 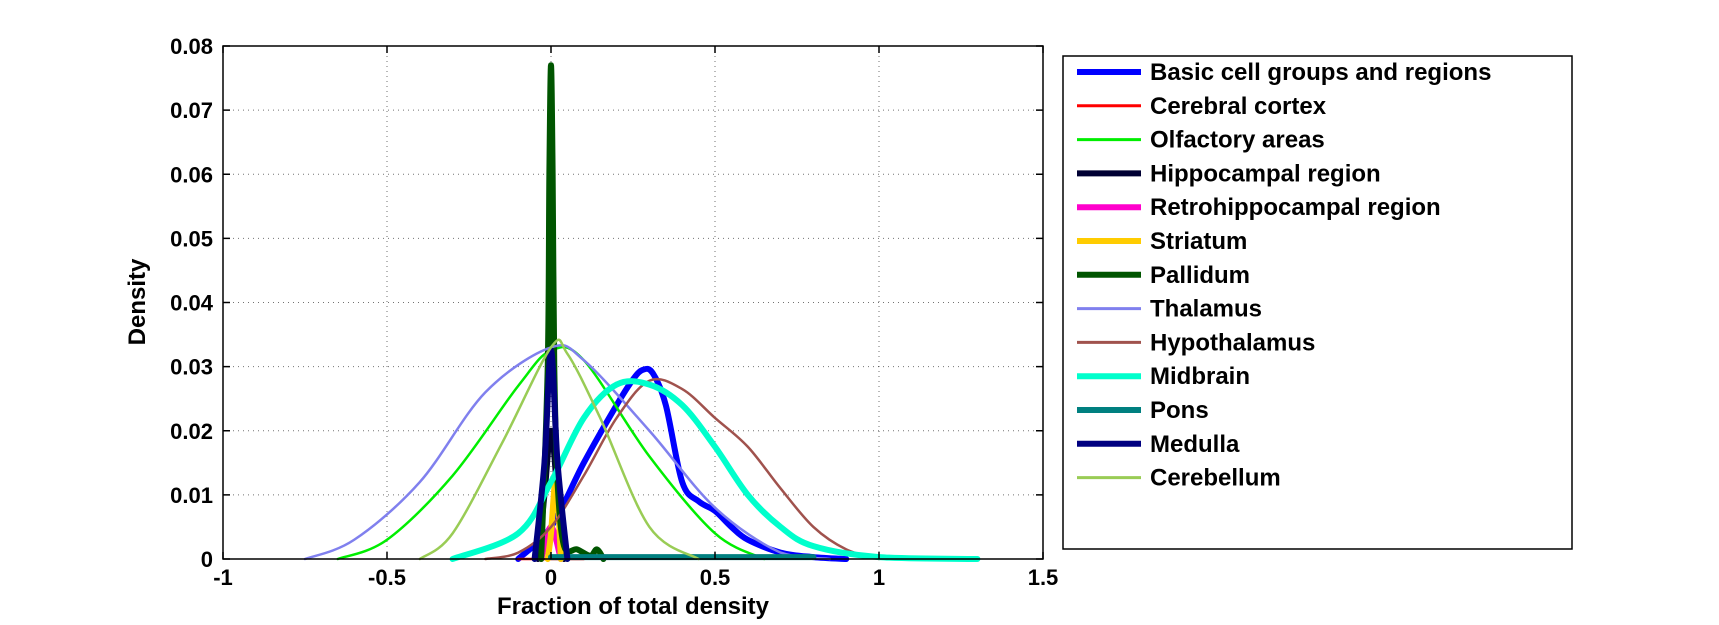 I want to click on series-line-cerebellum, so click(x=559, y=449).